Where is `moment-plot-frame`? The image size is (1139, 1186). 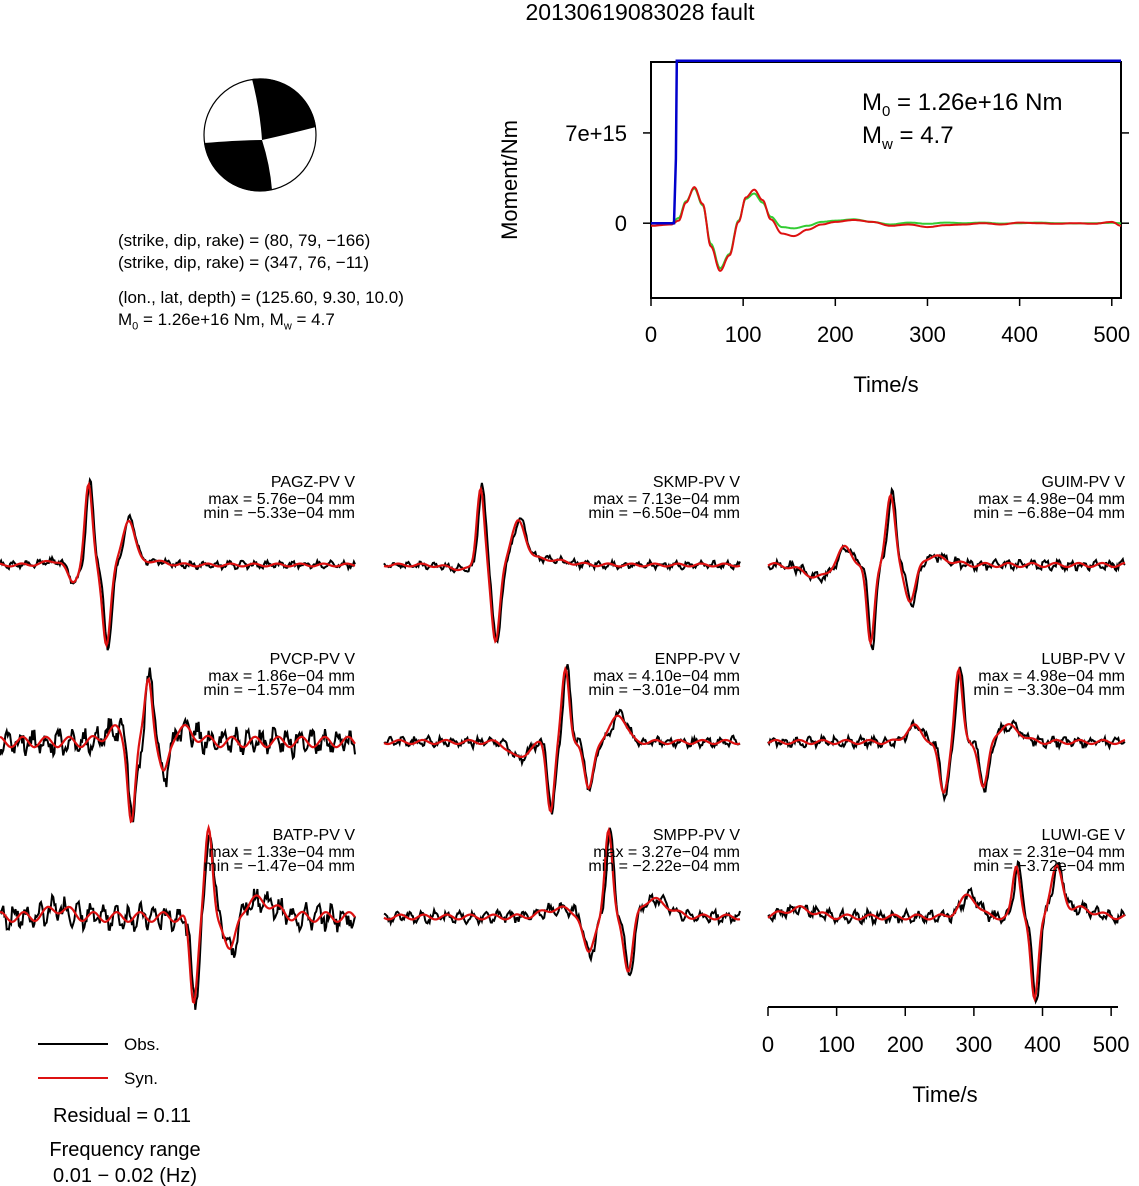
moment-plot-frame is located at coordinates (886, 180).